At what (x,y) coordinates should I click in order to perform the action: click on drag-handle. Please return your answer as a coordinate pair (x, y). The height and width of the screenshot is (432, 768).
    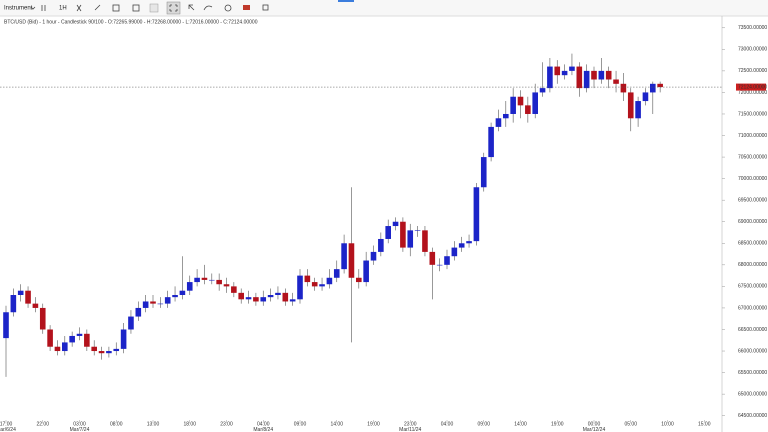
    Looking at the image, I should click on (346, 1).